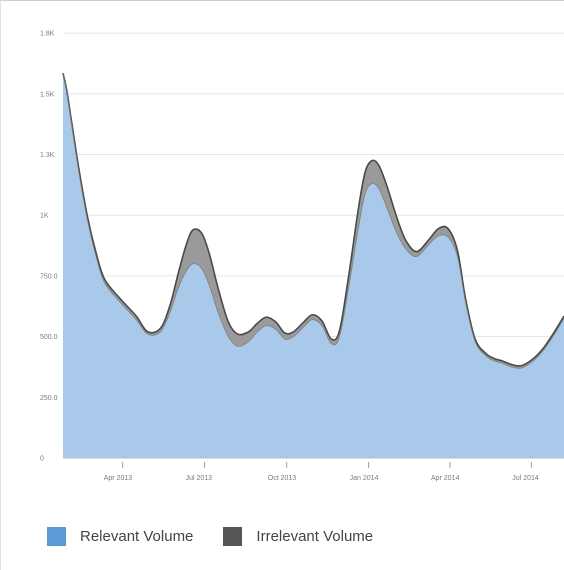 The width and height of the screenshot is (564, 570). What do you see at coordinates (525, 478) in the screenshot?
I see `x-tick-label: Jul 2014` at bounding box center [525, 478].